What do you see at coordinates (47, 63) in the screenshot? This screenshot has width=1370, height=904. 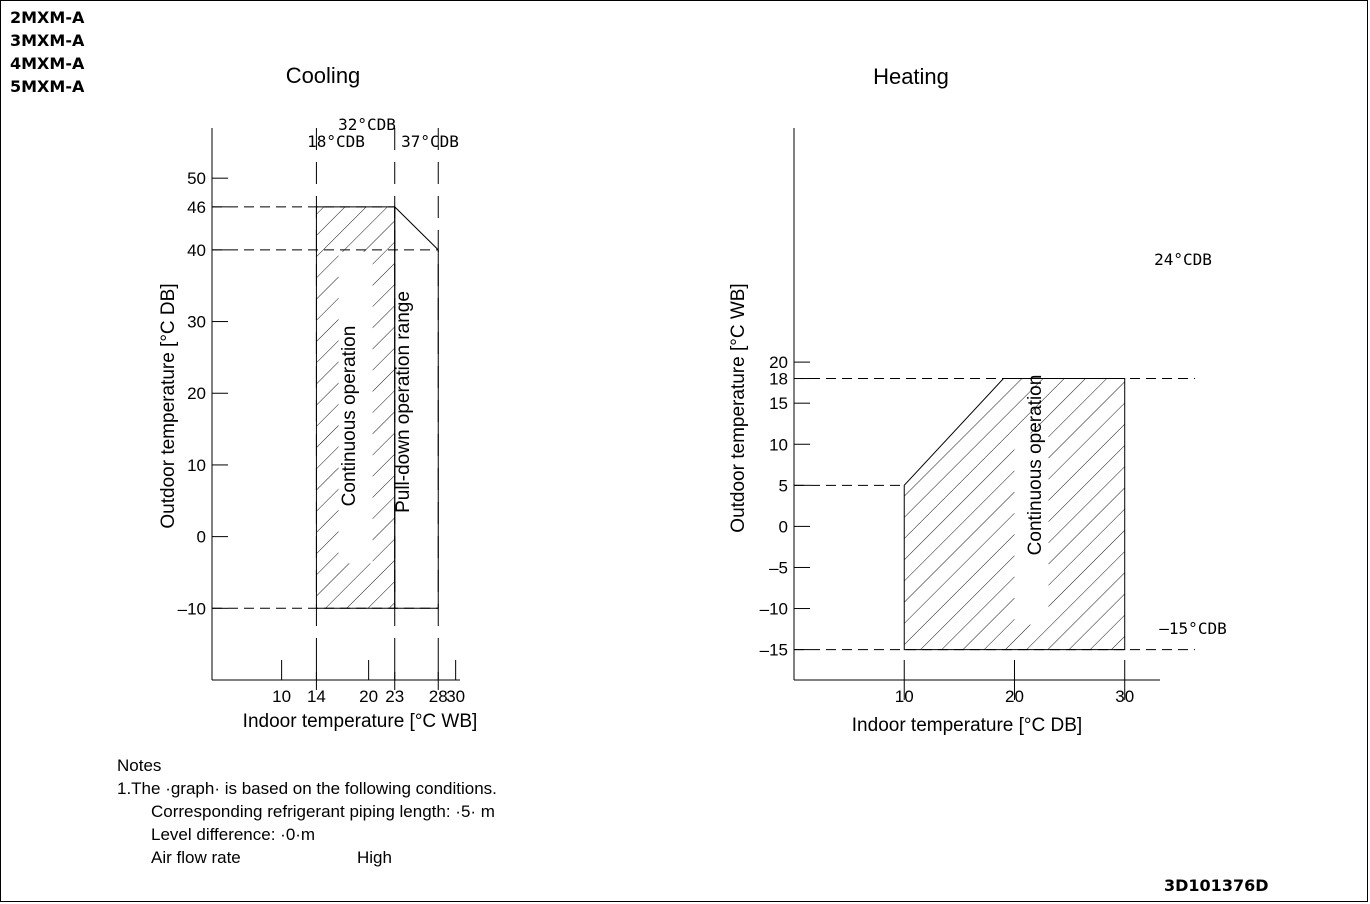 I see `model-name: 4MXM-A` at bounding box center [47, 63].